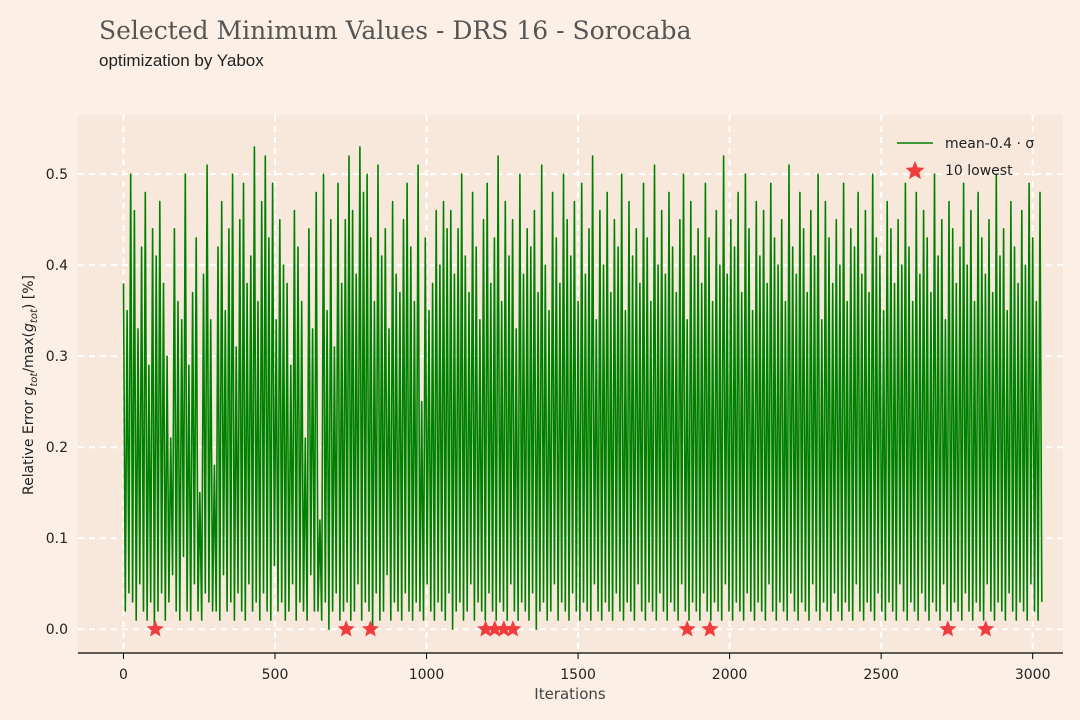 The image size is (1080, 720). I want to click on x-tick-label: 1000, so click(427, 675).